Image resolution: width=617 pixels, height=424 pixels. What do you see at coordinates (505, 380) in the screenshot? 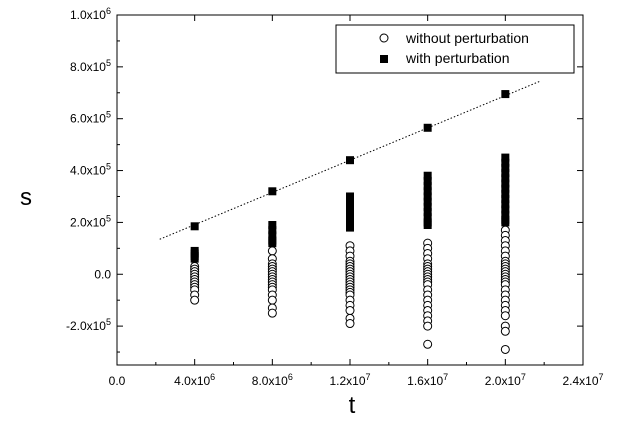
I see `x-tick-label-2-0x107: 2.0x10⁷` at bounding box center [505, 380].